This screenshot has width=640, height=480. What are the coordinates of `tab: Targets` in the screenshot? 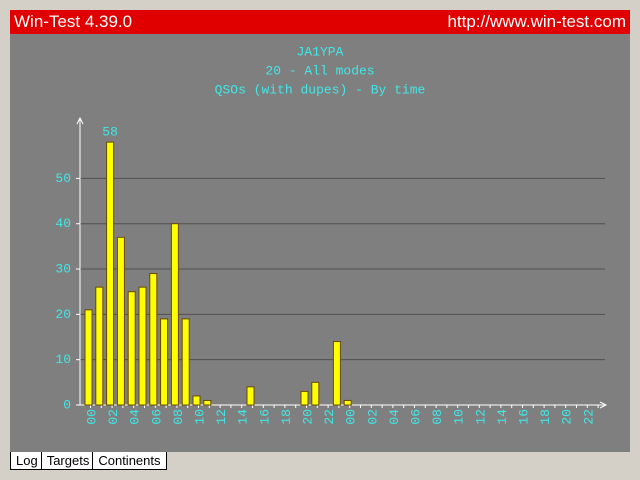 It's located at (68, 461).